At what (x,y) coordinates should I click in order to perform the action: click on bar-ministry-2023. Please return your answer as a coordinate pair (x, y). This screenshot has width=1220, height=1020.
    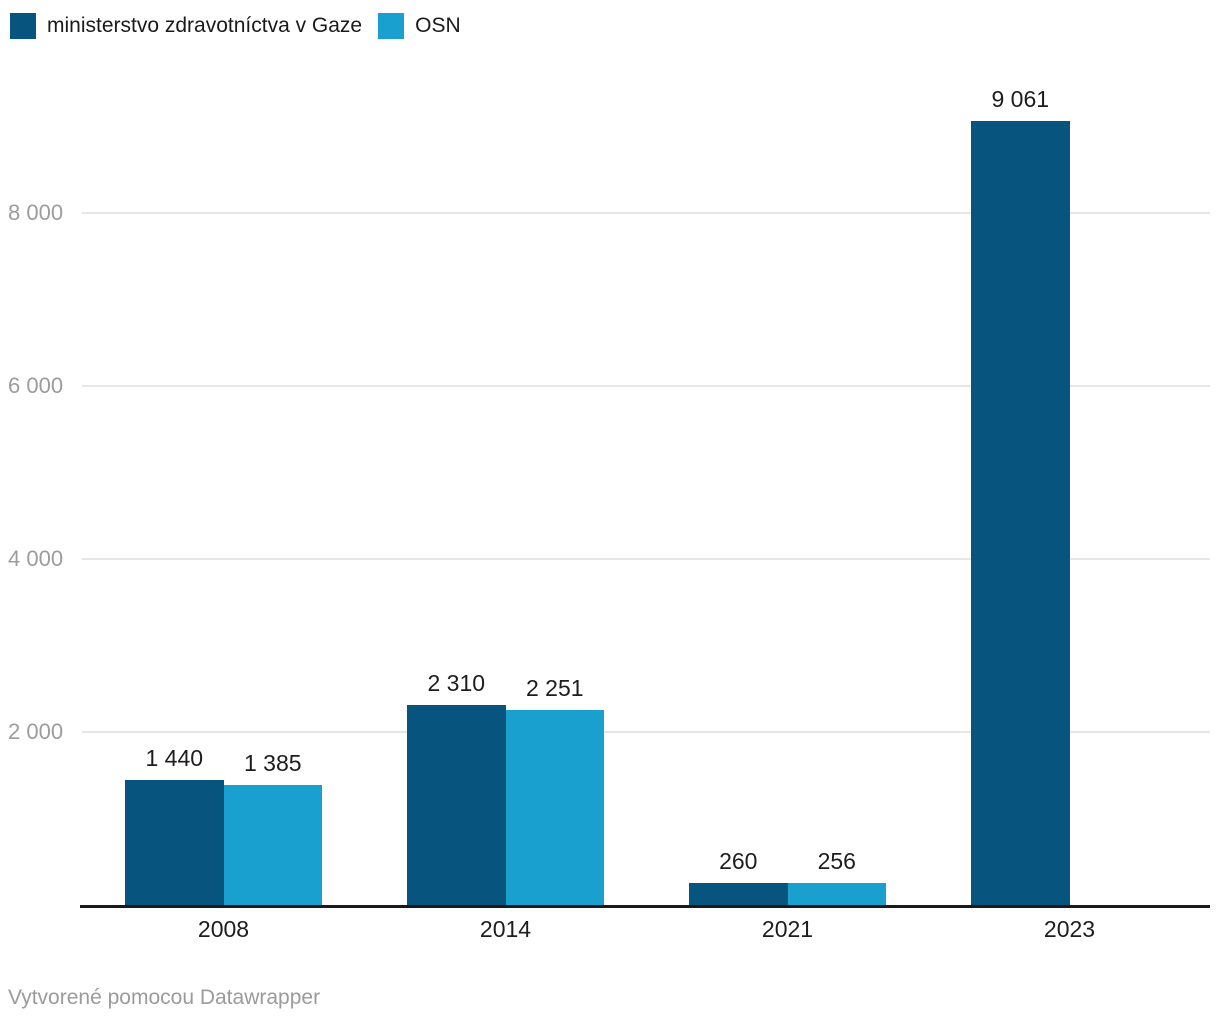
    Looking at the image, I should click on (1020, 513).